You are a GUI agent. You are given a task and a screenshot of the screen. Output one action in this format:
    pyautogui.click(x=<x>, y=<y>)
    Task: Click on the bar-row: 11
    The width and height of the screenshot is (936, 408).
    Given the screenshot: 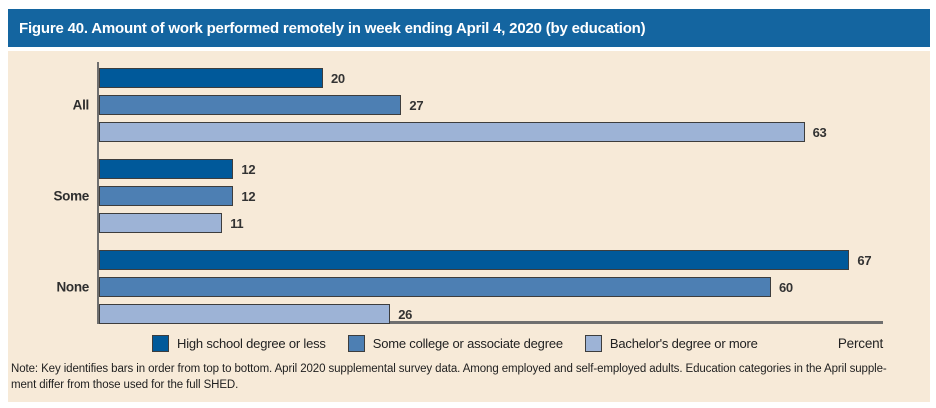 What is the action you would take?
    pyautogui.click(x=491, y=223)
    